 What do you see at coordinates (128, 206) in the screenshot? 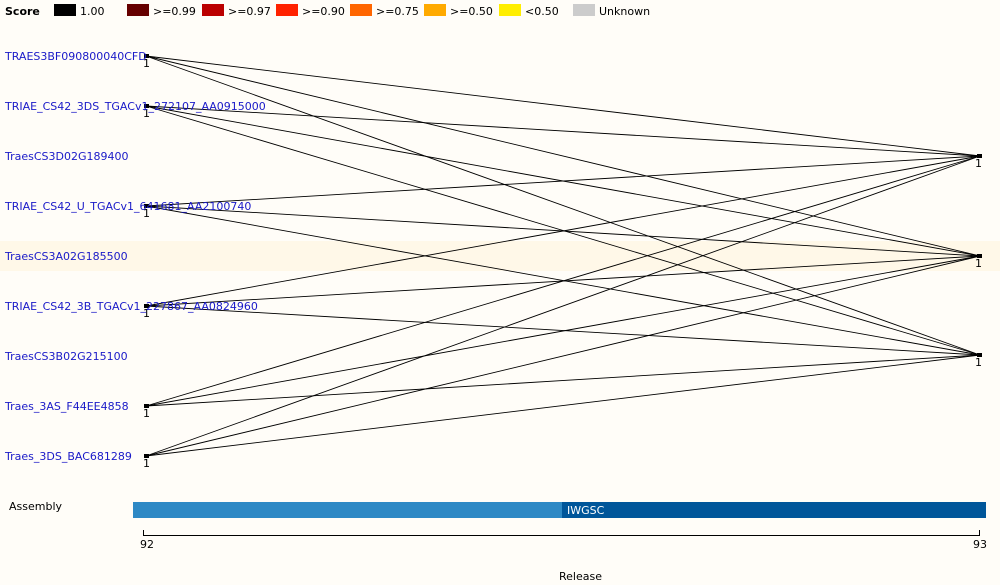
I see `gene-link: TRIAE_CS42_U_TGACv1_641681_AA2100740` at bounding box center [128, 206].